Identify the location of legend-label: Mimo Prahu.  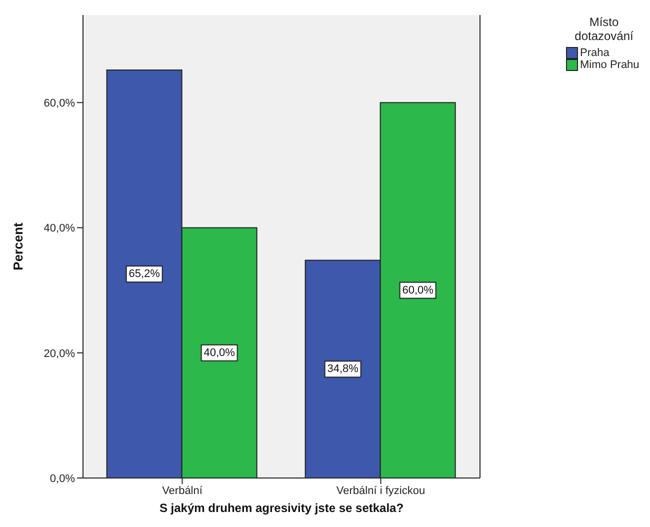
(610, 65).